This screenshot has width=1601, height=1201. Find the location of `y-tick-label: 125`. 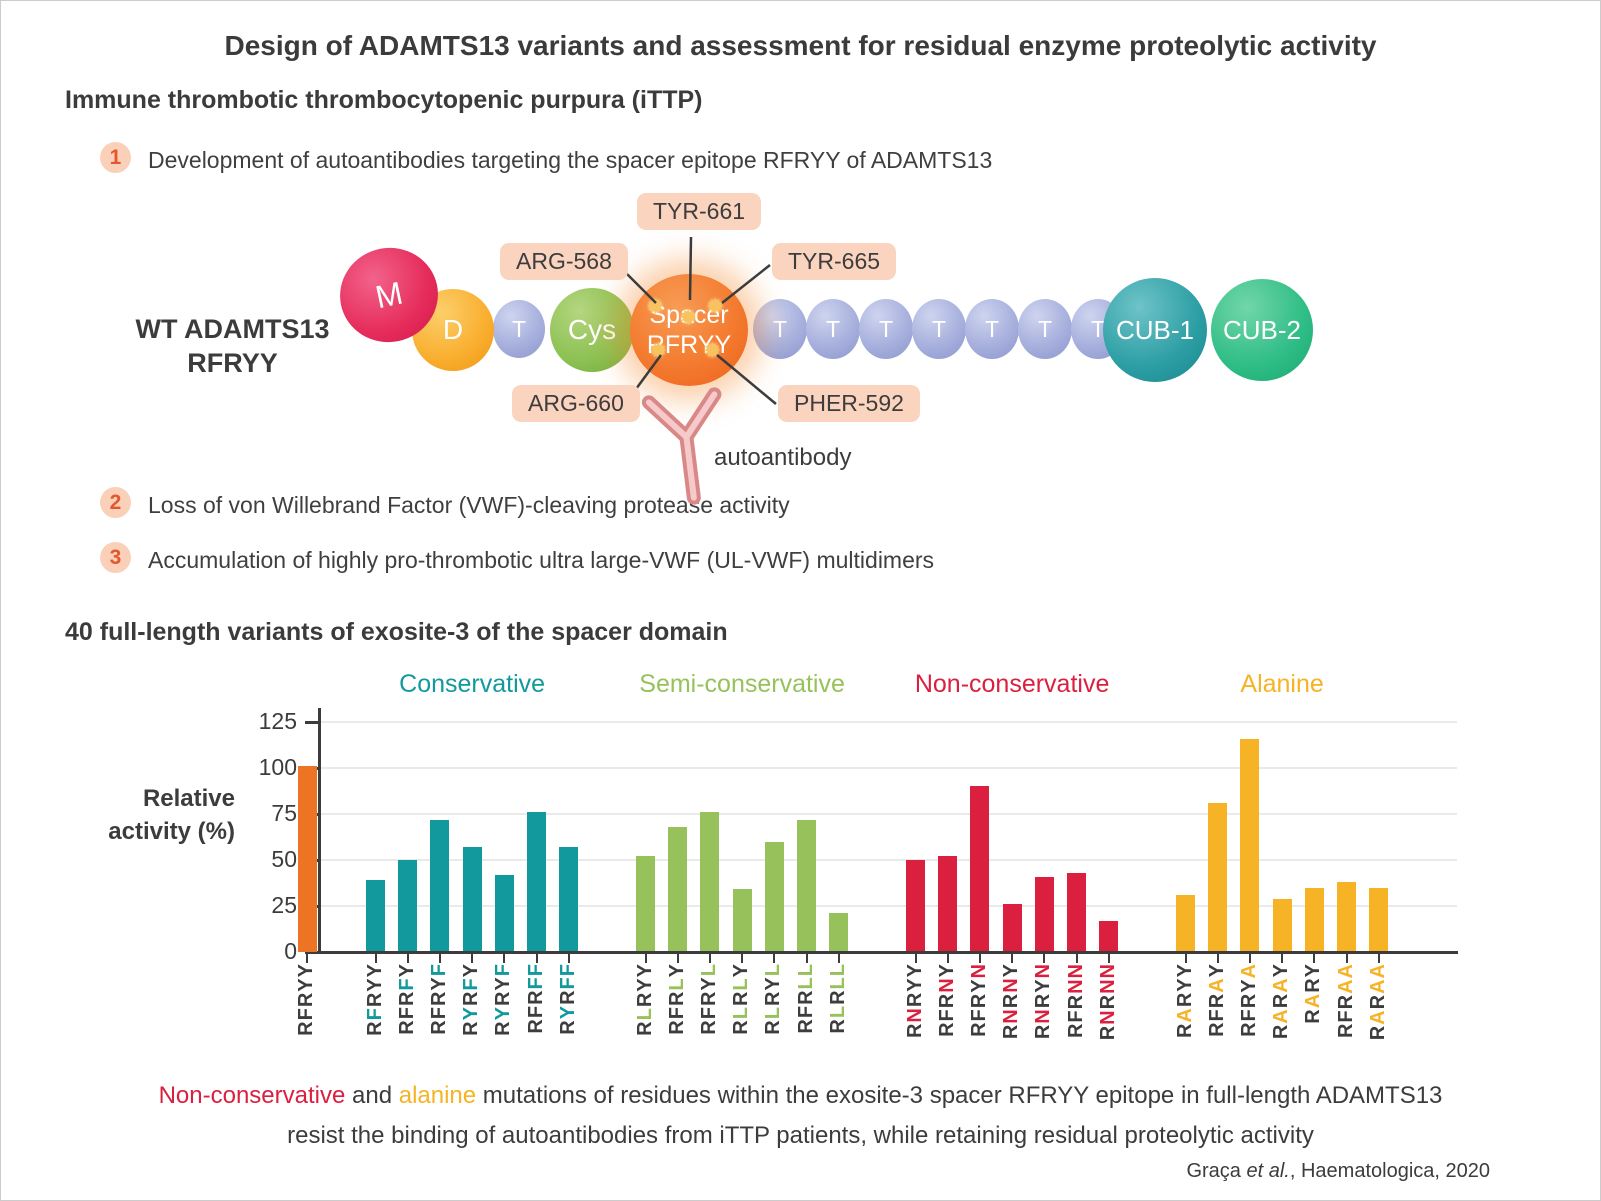

y-tick-label: 125 is located at coordinates (277, 721).